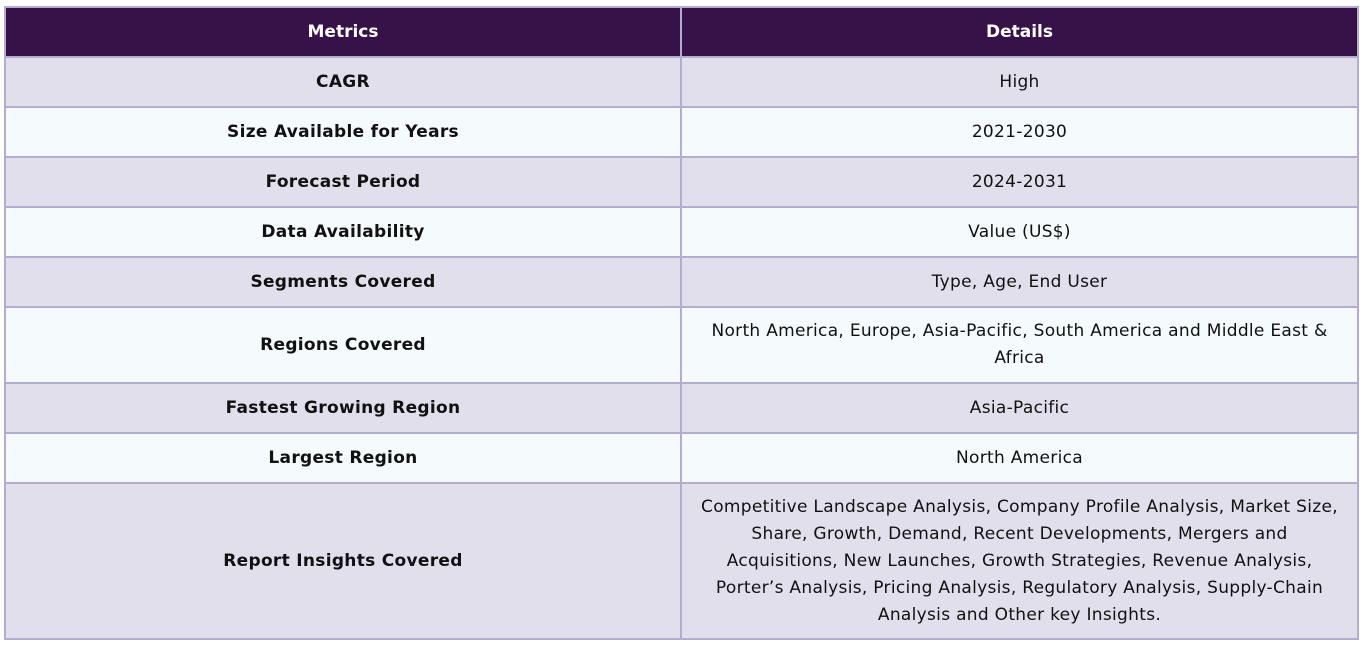 The image size is (1364, 653). What do you see at coordinates (343, 232) in the screenshot?
I see `metric-cell: Data Availability` at bounding box center [343, 232].